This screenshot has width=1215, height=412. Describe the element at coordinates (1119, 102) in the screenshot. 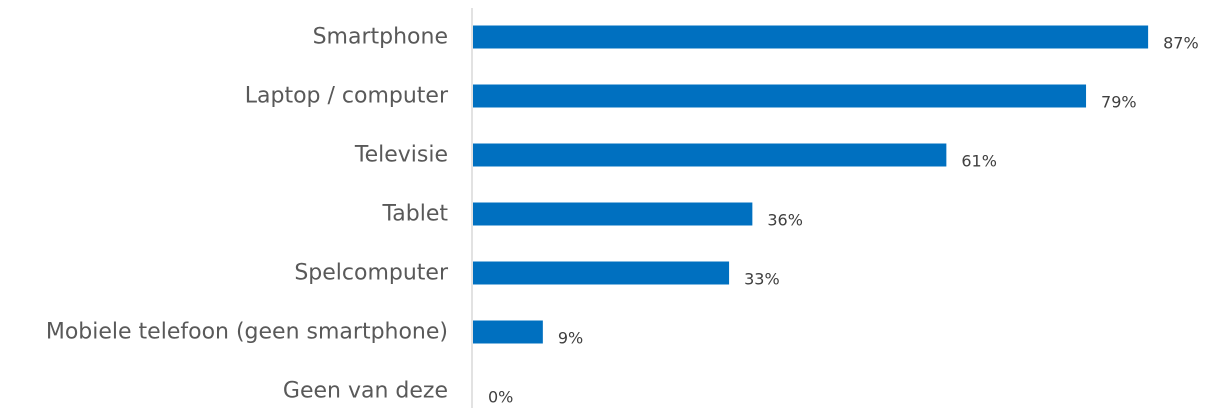

I see `value-label: 79%` at that location.